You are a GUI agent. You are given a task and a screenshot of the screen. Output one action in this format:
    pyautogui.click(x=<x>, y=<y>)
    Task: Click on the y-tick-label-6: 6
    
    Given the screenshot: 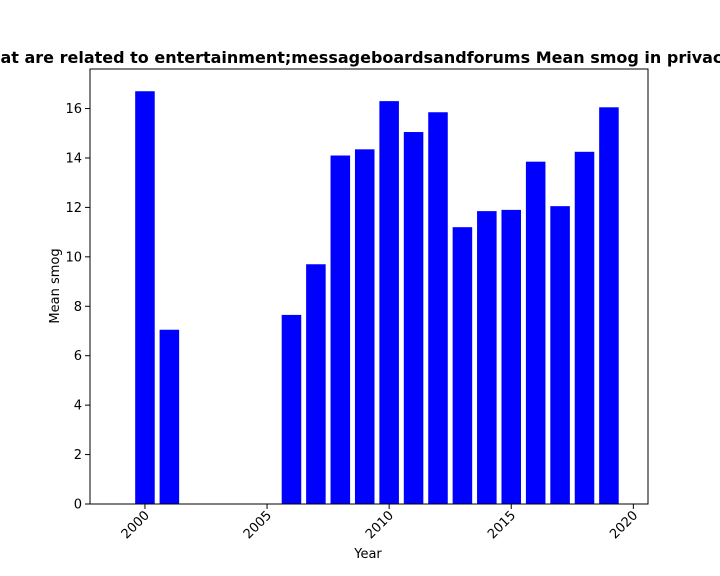 What is the action you would take?
    pyautogui.click(x=78, y=356)
    